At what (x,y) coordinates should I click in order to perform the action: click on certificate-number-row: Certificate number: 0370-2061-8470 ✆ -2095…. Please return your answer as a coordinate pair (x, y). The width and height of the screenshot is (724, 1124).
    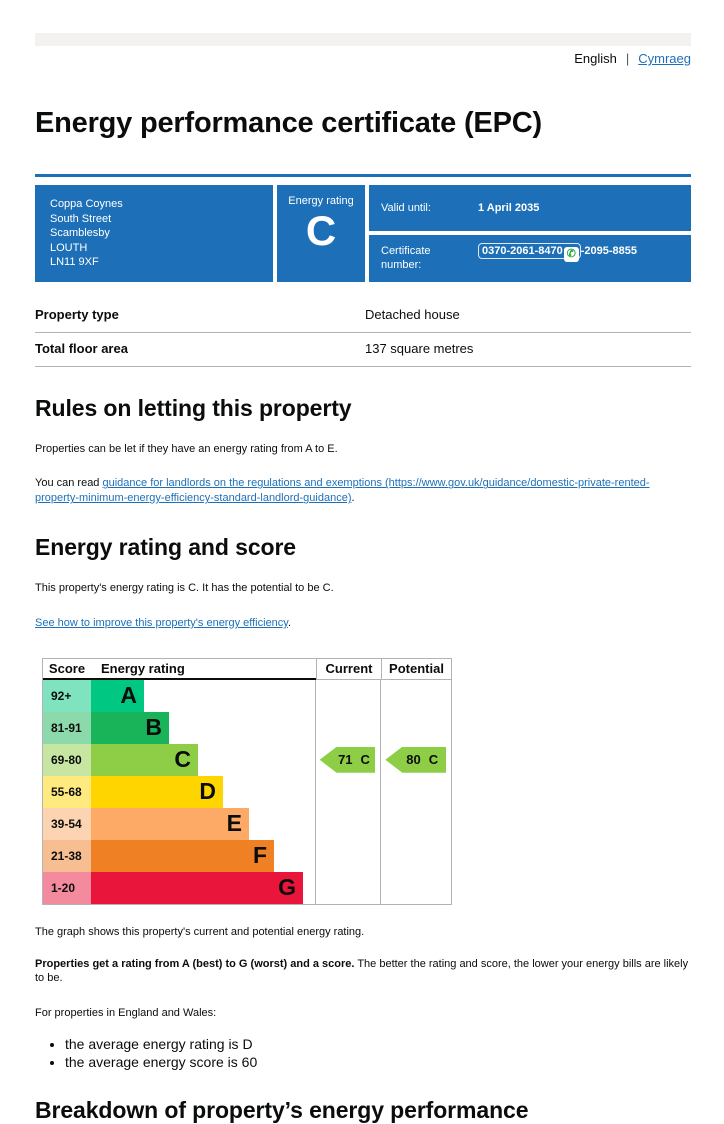
    Looking at the image, I should click on (530, 258).